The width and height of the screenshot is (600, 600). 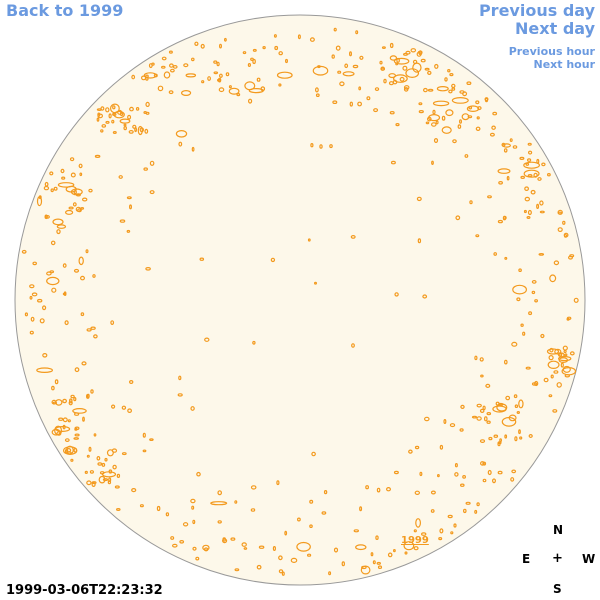 What do you see at coordinates (536, 10) in the screenshot?
I see `previous-day-link: Previous day` at bounding box center [536, 10].